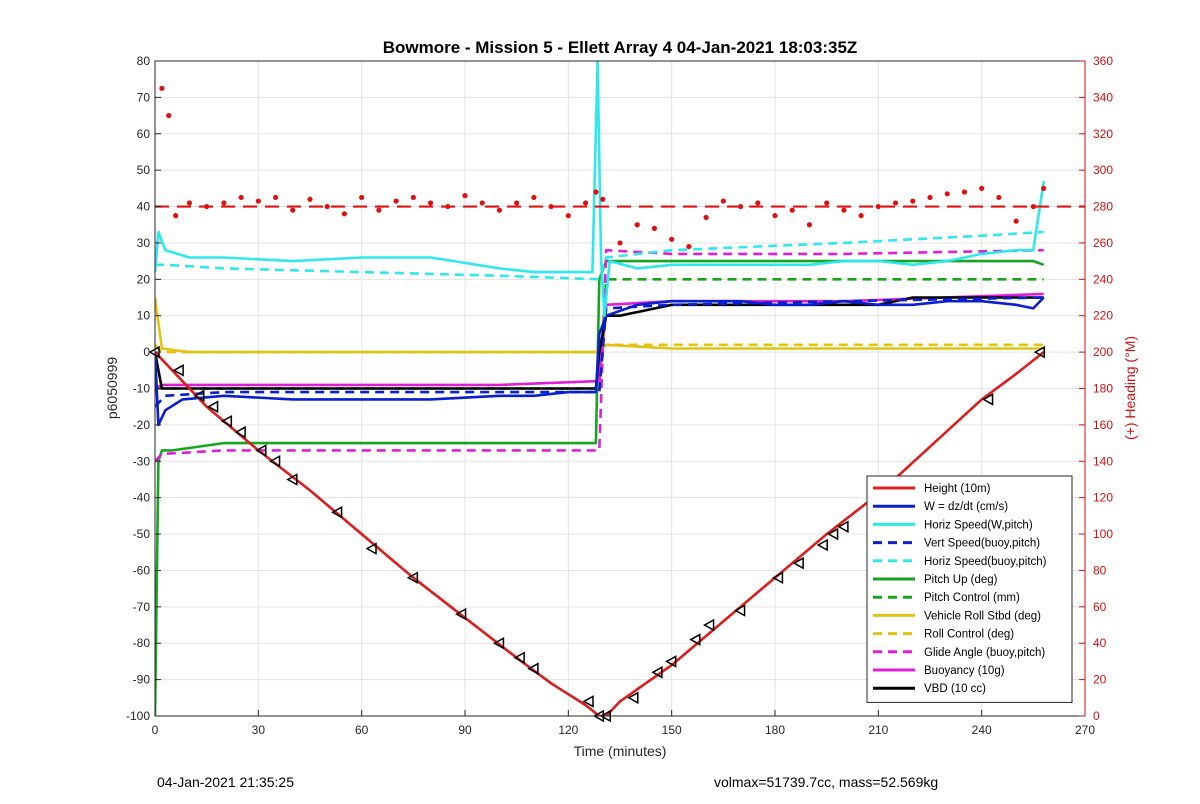  Describe the element at coordinates (1100, 643) in the screenshot. I see `y-right-tick-label: 40` at that location.